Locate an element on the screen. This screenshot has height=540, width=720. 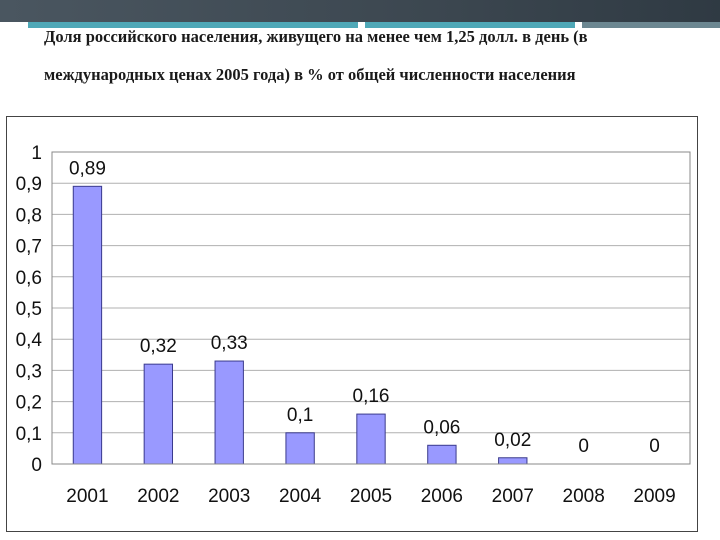
bar-2007 is located at coordinates (513, 461).